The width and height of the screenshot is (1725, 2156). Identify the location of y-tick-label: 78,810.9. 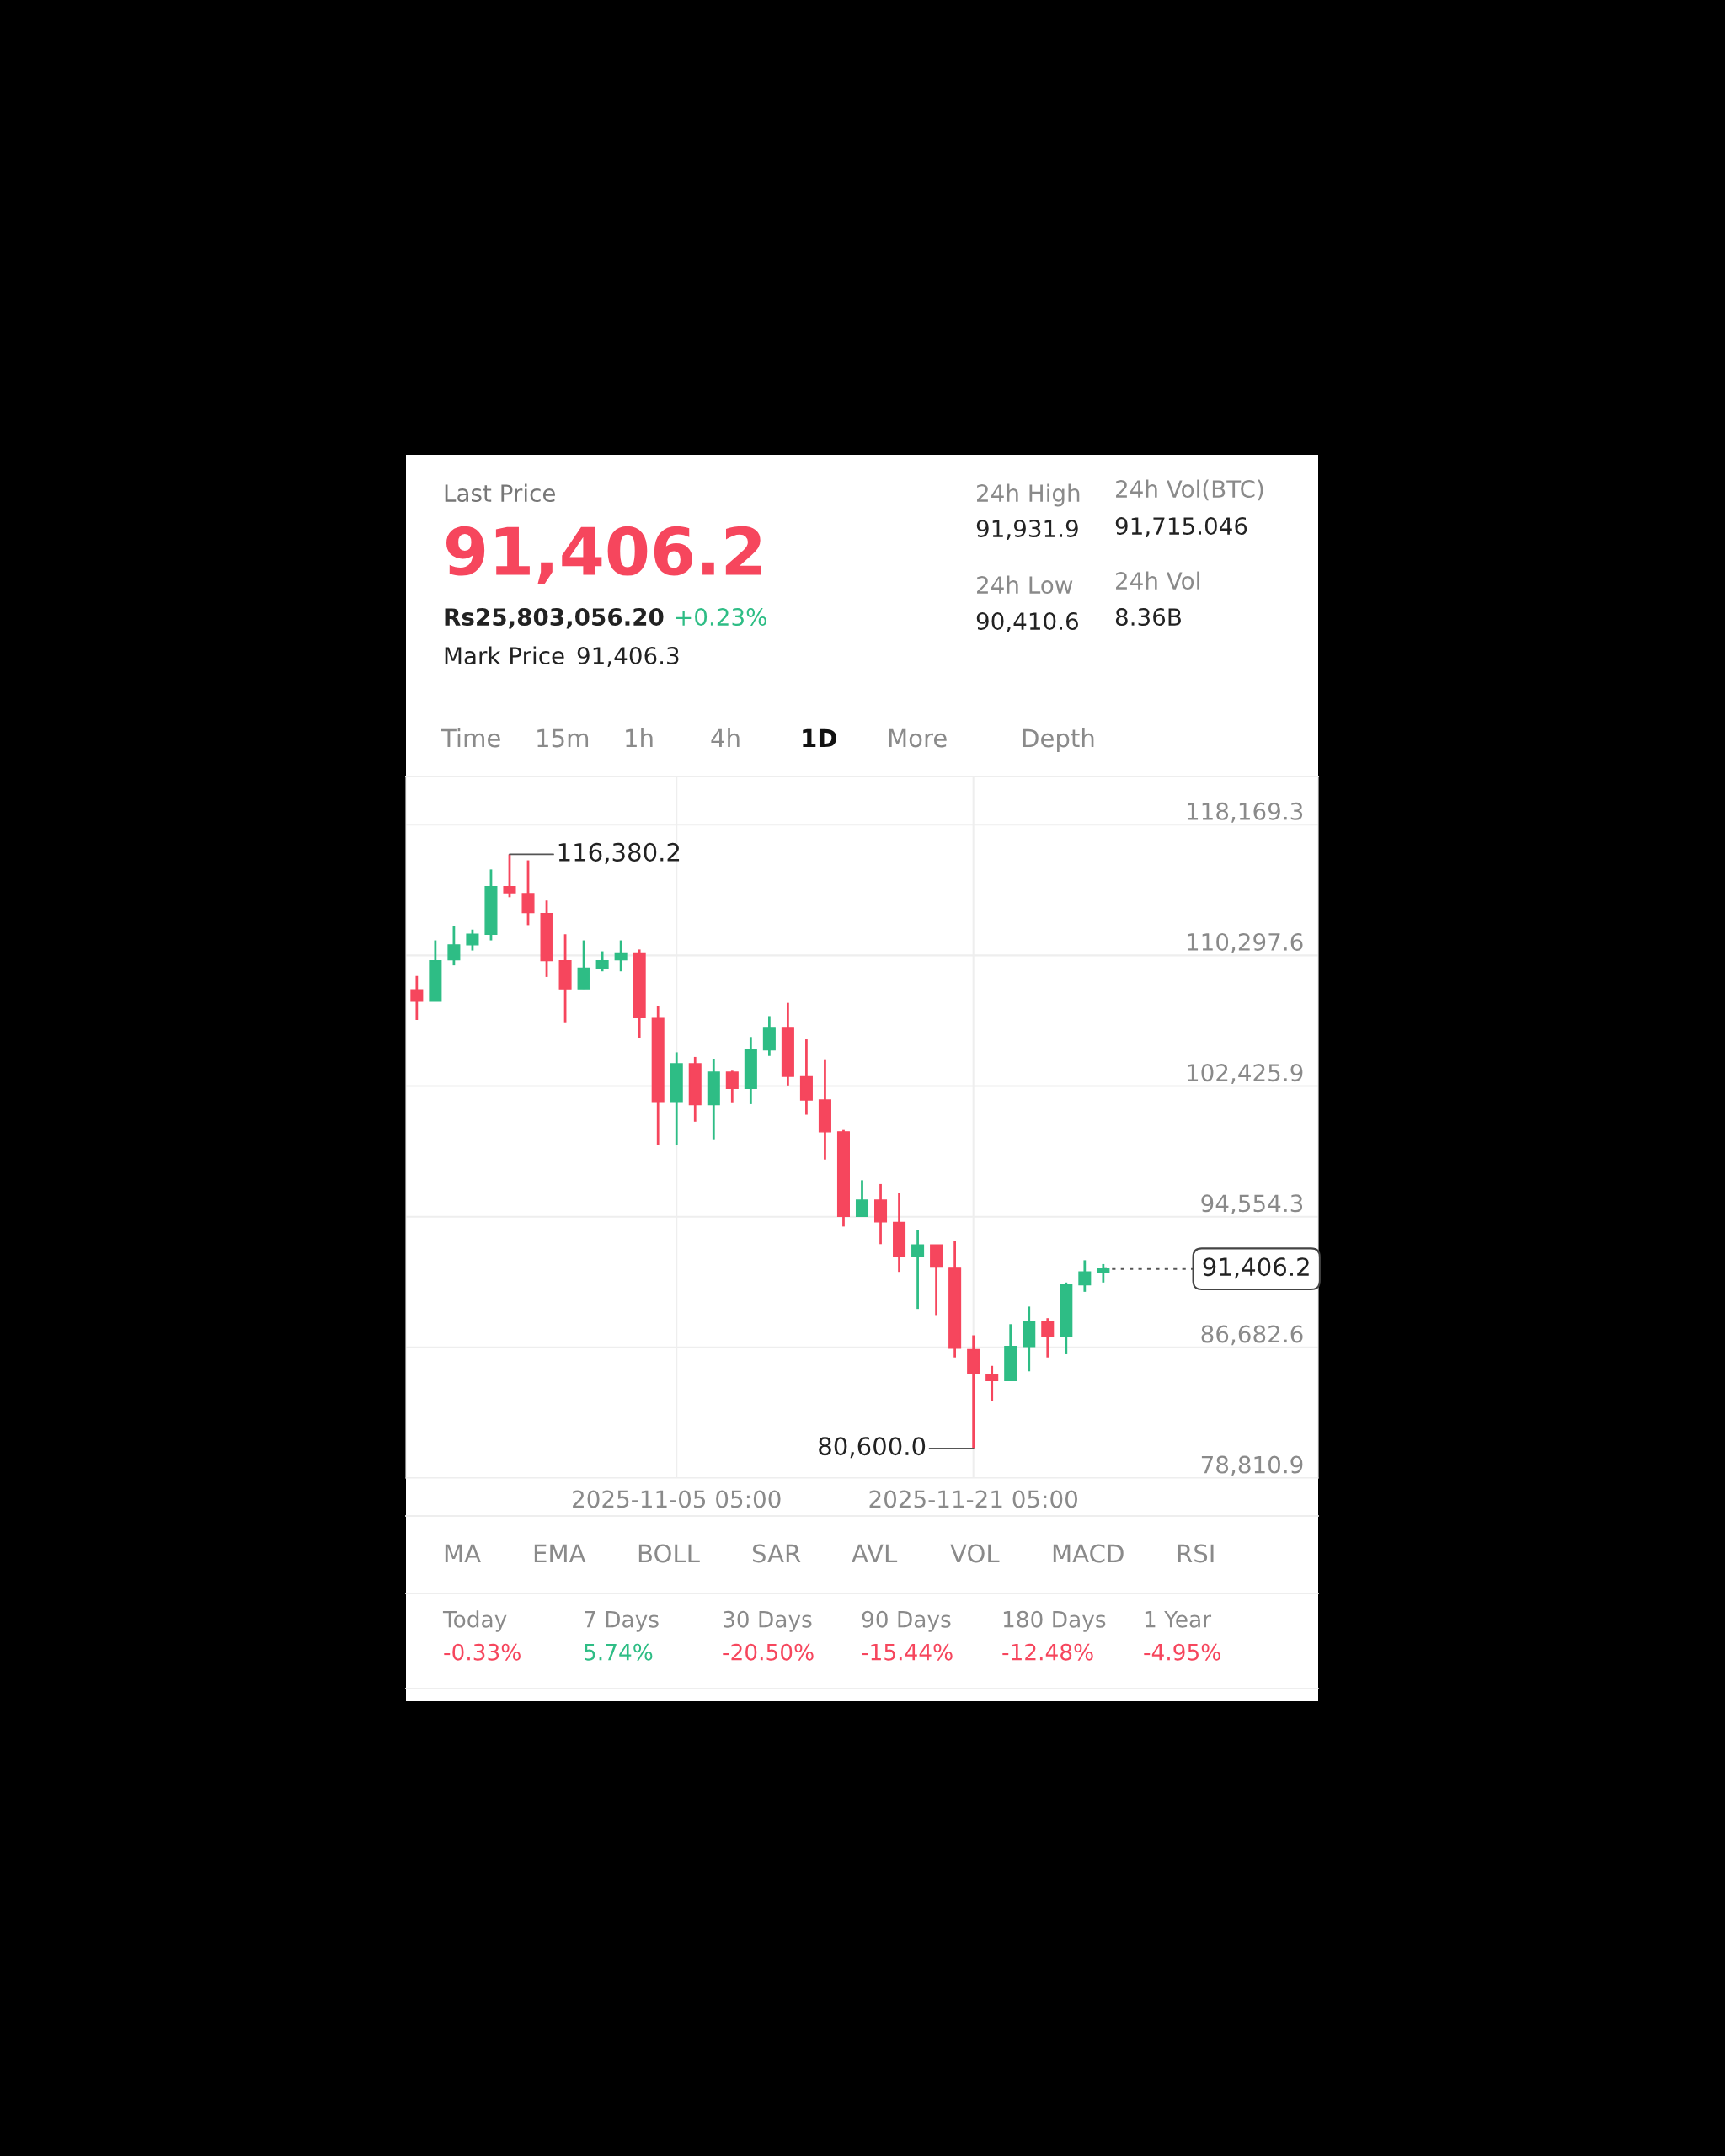
(1252, 1465).